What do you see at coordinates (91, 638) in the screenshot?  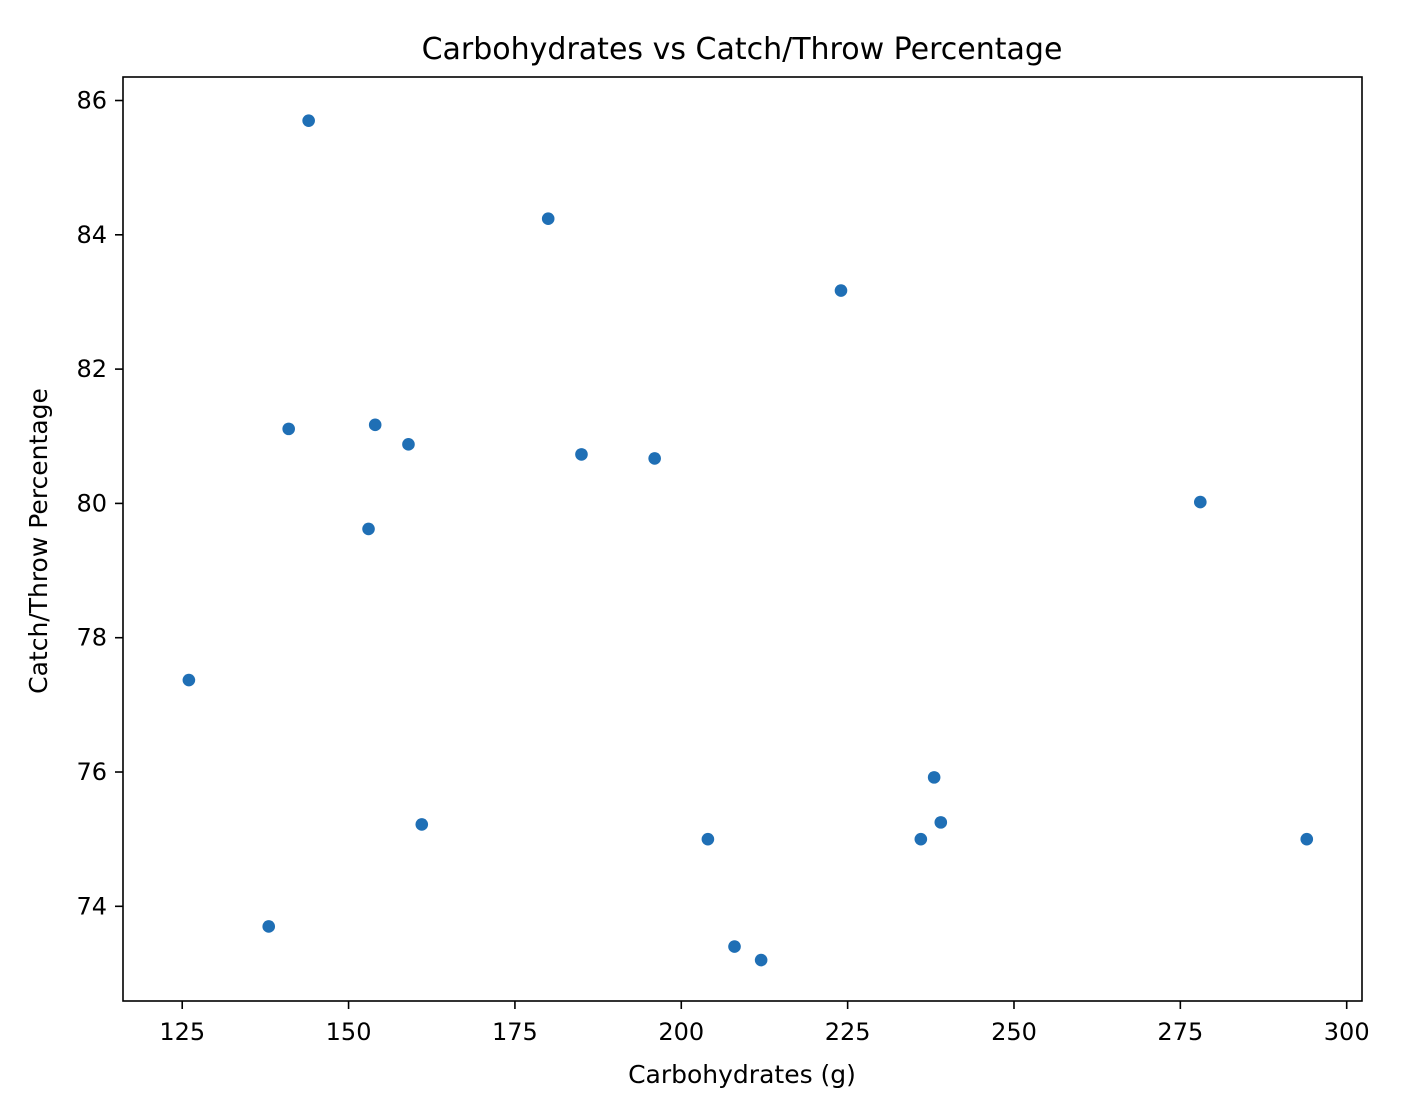 I see `y-tick-label: 78` at bounding box center [91, 638].